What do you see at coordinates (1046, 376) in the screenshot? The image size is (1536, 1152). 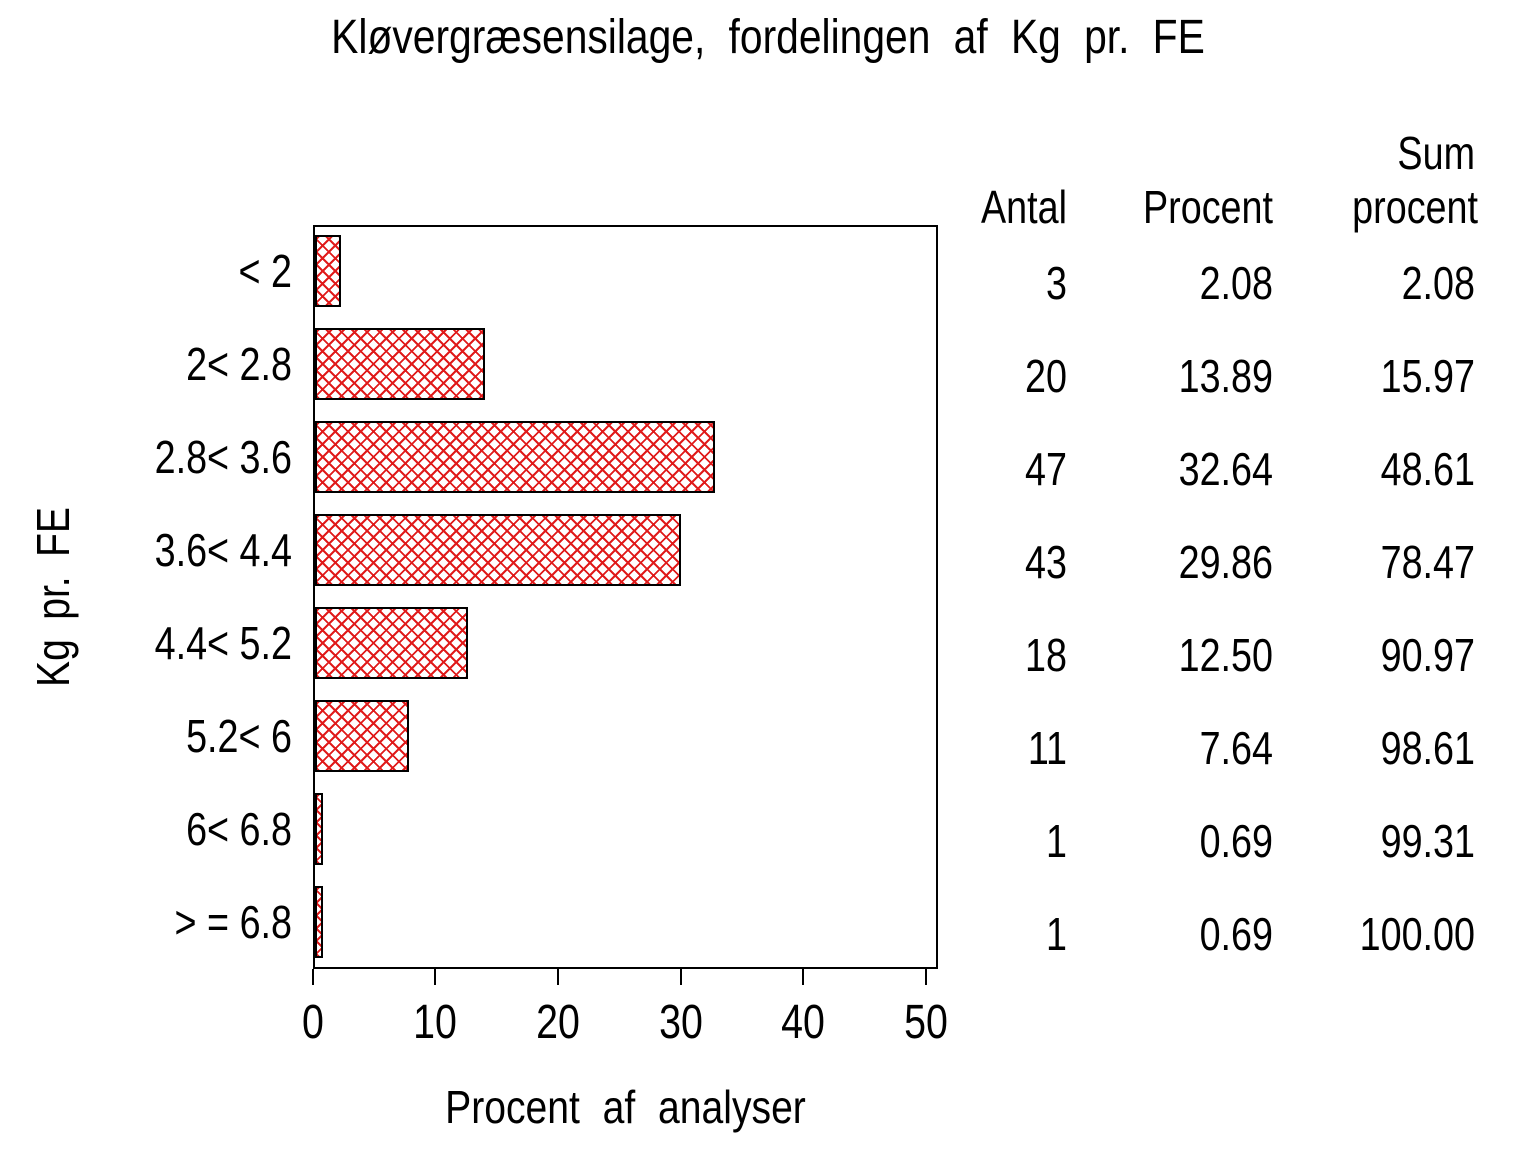 I see `antal-value: 20` at bounding box center [1046, 376].